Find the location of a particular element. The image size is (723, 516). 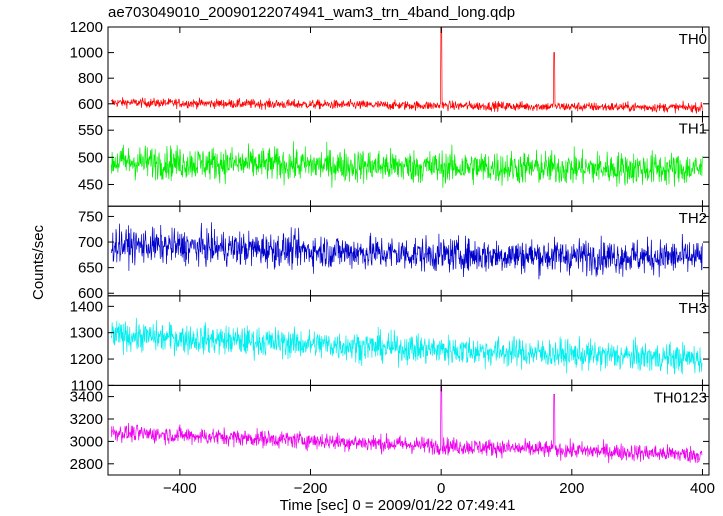

panel-label-th0: TH0 is located at coordinates (693, 39).